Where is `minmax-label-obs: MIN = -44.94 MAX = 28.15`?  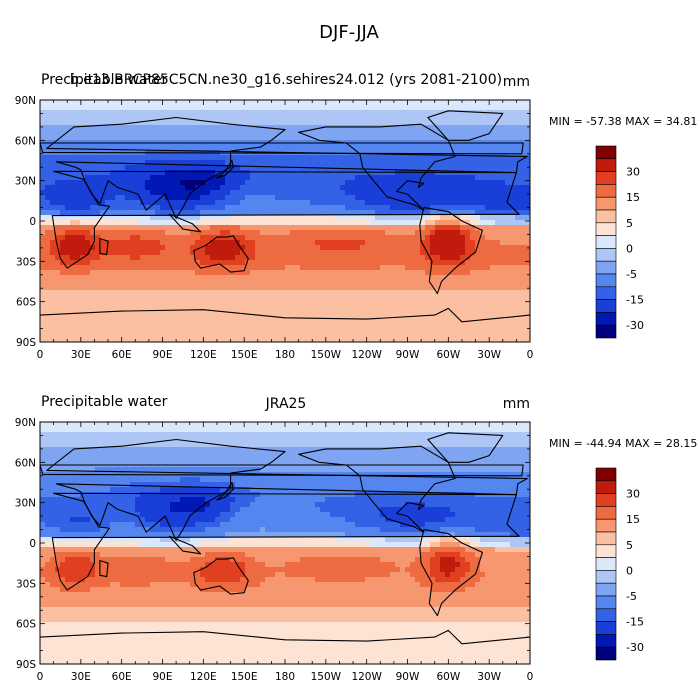
minmax-label-obs: MIN = -44.94 MAX = 28.15 is located at coordinates (623, 443).